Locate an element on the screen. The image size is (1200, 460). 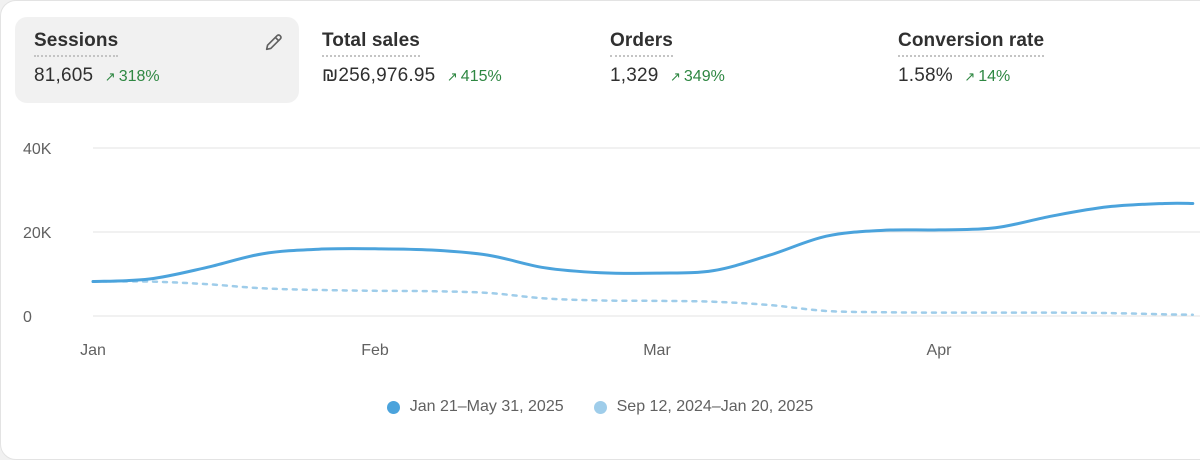
legend-item-current: Jan 21–May 31, 2025 is located at coordinates (475, 407).